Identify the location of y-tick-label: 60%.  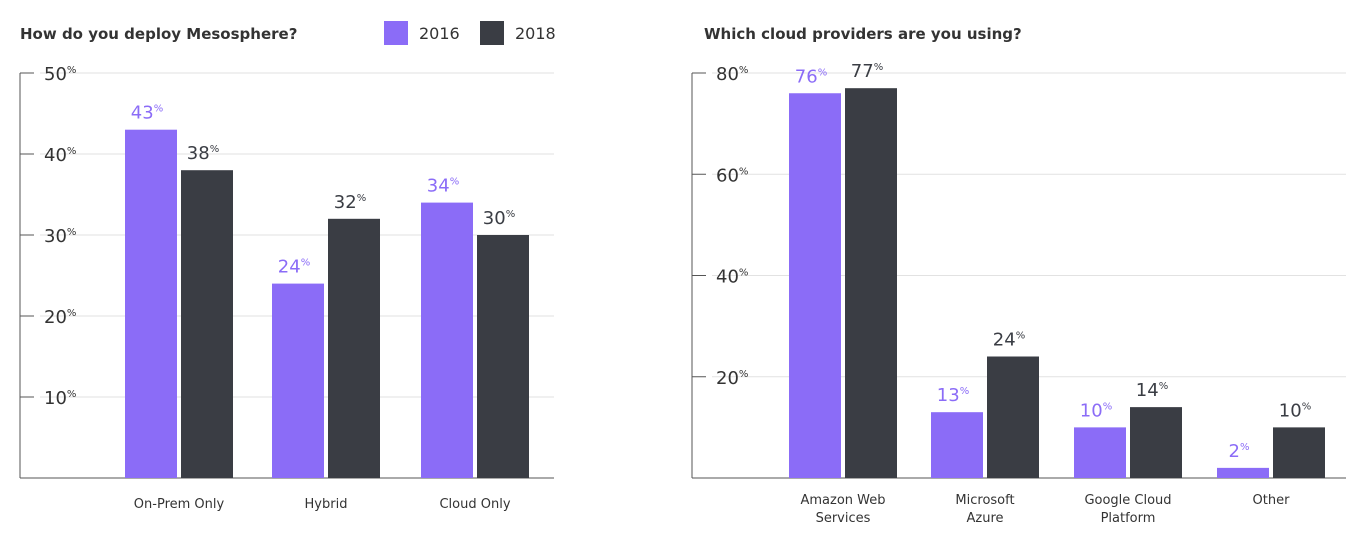
(732, 175).